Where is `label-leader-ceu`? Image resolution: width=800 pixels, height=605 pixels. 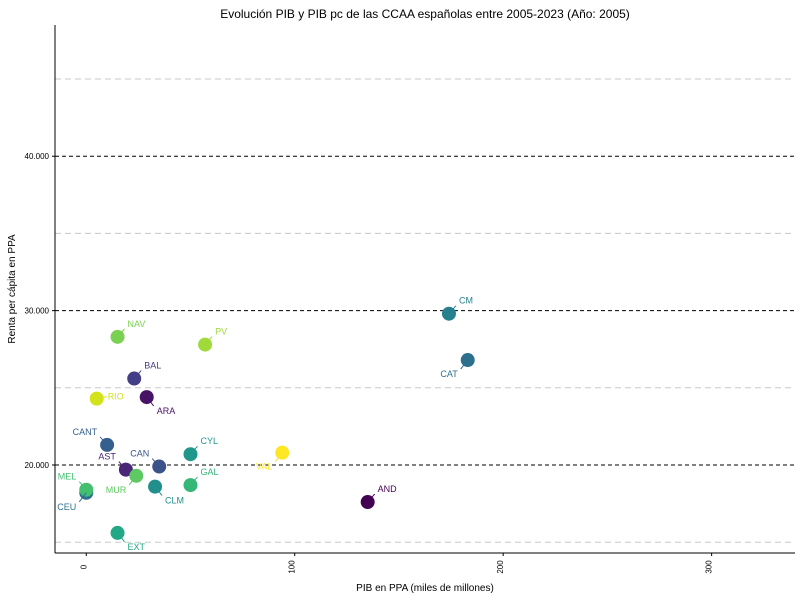 label-leader-ceu is located at coordinates (82, 497).